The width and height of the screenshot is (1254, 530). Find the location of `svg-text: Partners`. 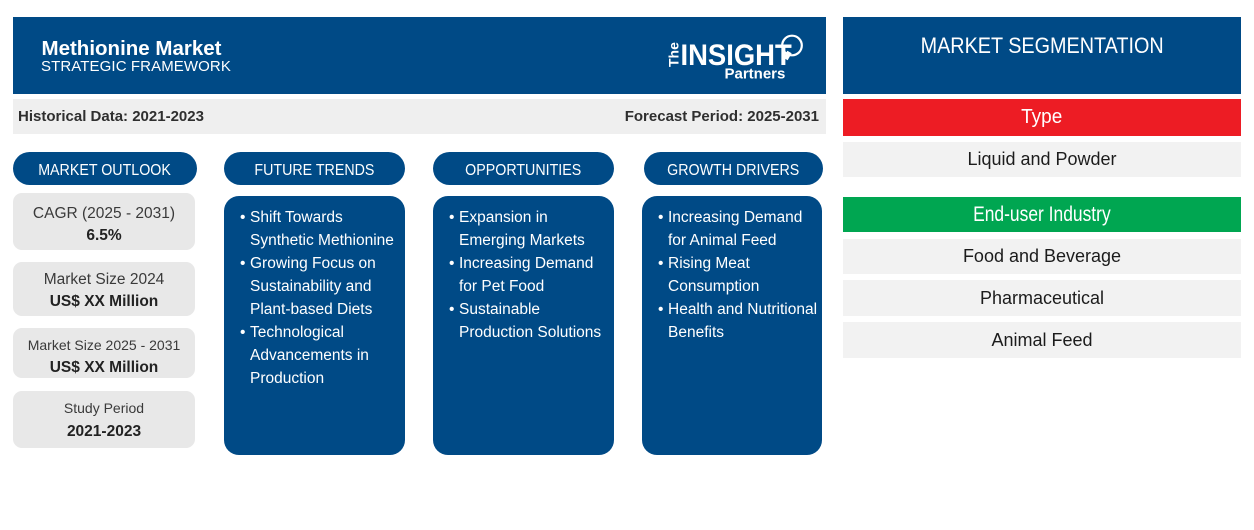

svg-text: Partners is located at coordinates (755, 74).